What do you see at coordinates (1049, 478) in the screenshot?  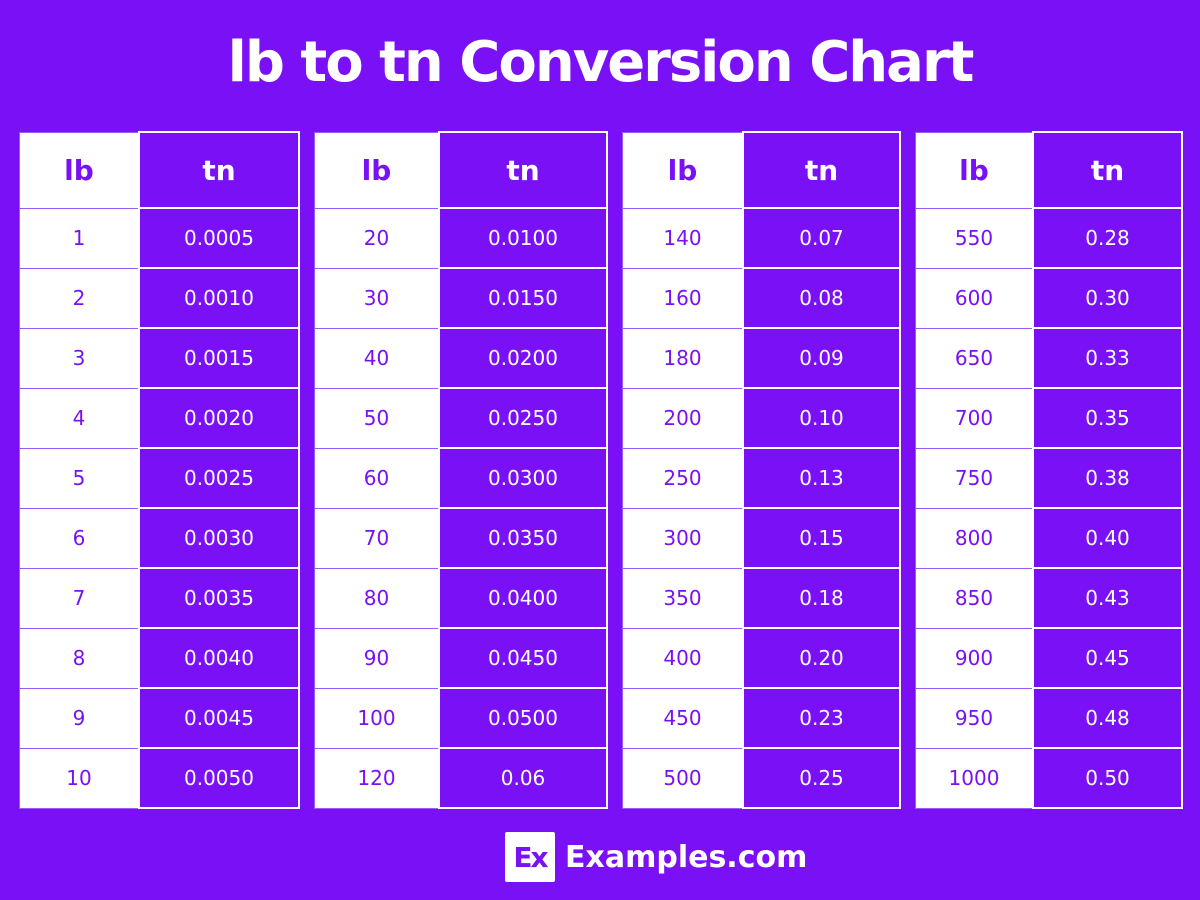 I see `table-row: 750 0.38` at bounding box center [1049, 478].